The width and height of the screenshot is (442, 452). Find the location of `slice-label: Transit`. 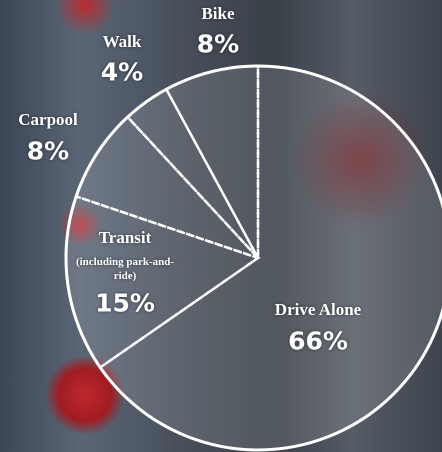

slice-label: Transit is located at coordinates (125, 237).